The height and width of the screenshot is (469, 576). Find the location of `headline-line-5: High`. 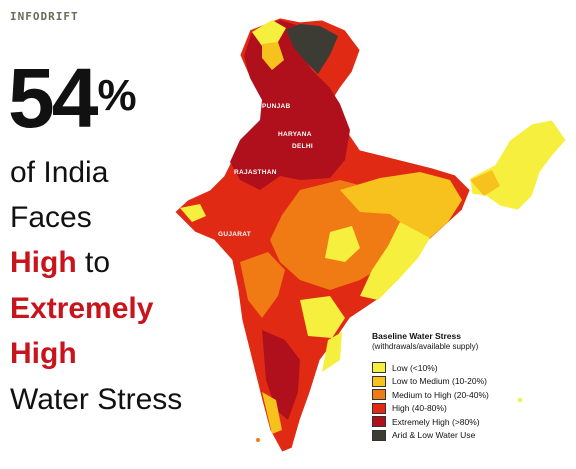

headline-line-5: High is located at coordinates (43, 354).